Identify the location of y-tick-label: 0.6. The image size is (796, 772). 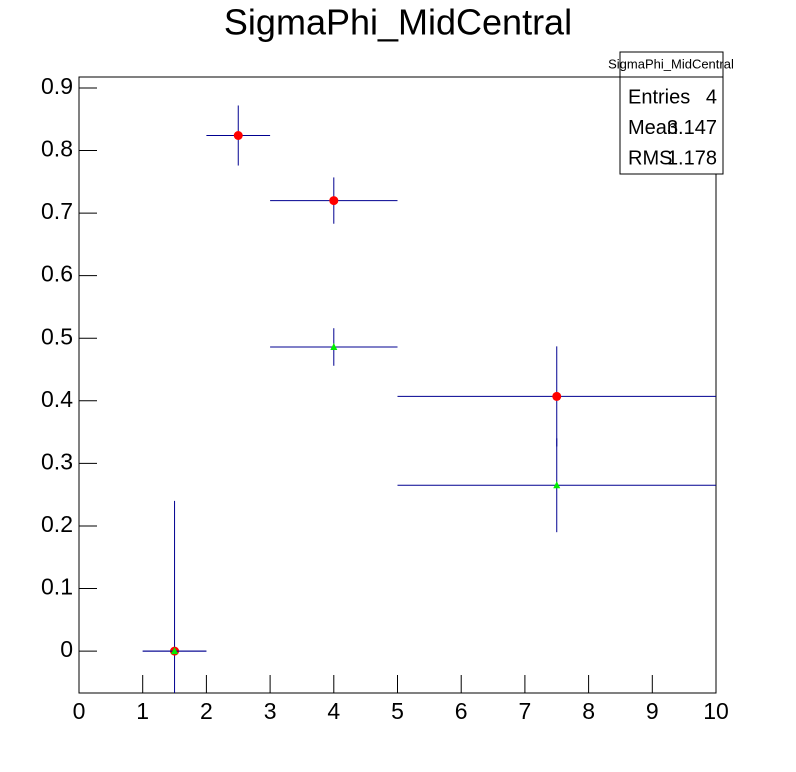
(57, 274).